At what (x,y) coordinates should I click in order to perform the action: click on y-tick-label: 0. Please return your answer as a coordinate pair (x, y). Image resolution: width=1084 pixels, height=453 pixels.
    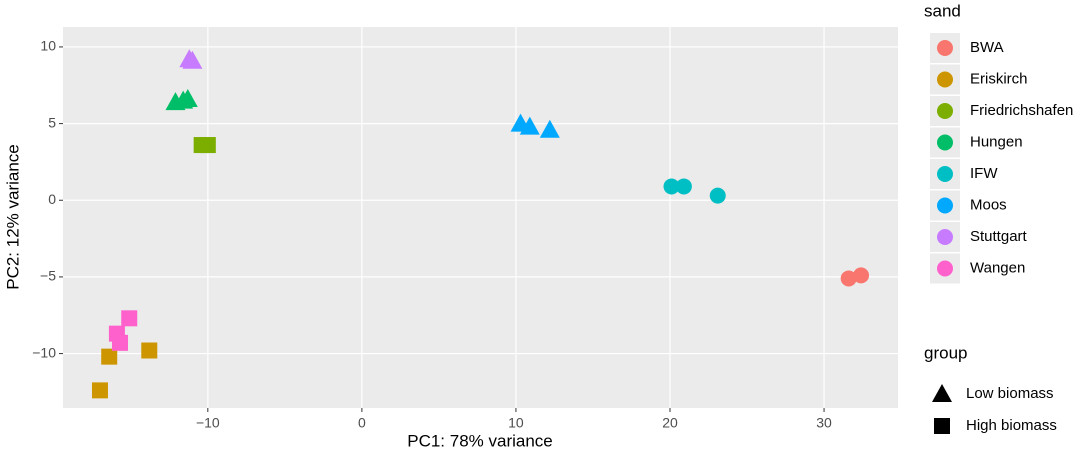
    Looking at the image, I should click on (52, 199).